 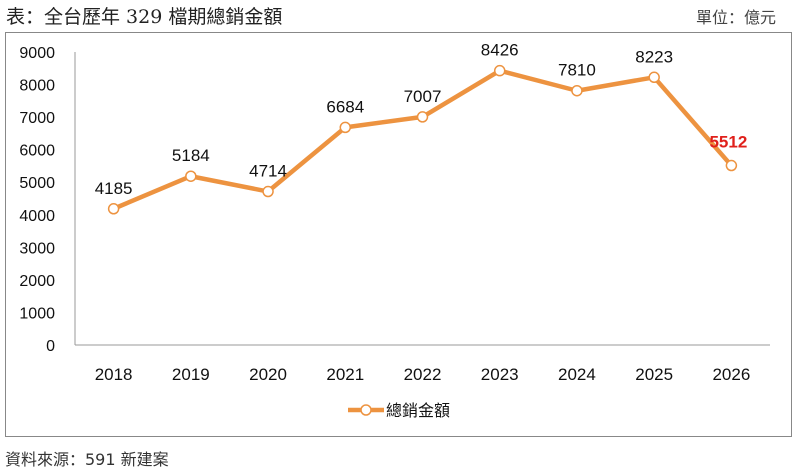 What do you see at coordinates (268, 374) in the screenshot?
I see `x-tick-label: 2020` at bounding box center [268, 374].